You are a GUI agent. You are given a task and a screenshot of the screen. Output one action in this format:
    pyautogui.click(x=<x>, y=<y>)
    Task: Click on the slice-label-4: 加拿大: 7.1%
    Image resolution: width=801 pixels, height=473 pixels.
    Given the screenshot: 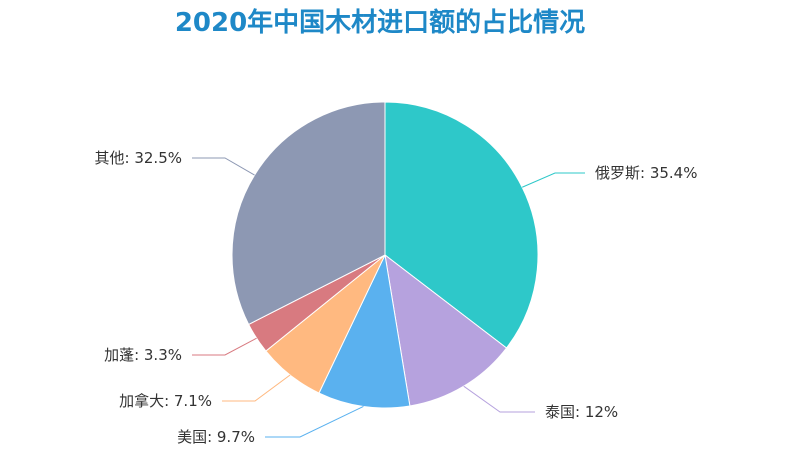 What is the action you would take?
    pyautogui.click(x=165, y=401)
    